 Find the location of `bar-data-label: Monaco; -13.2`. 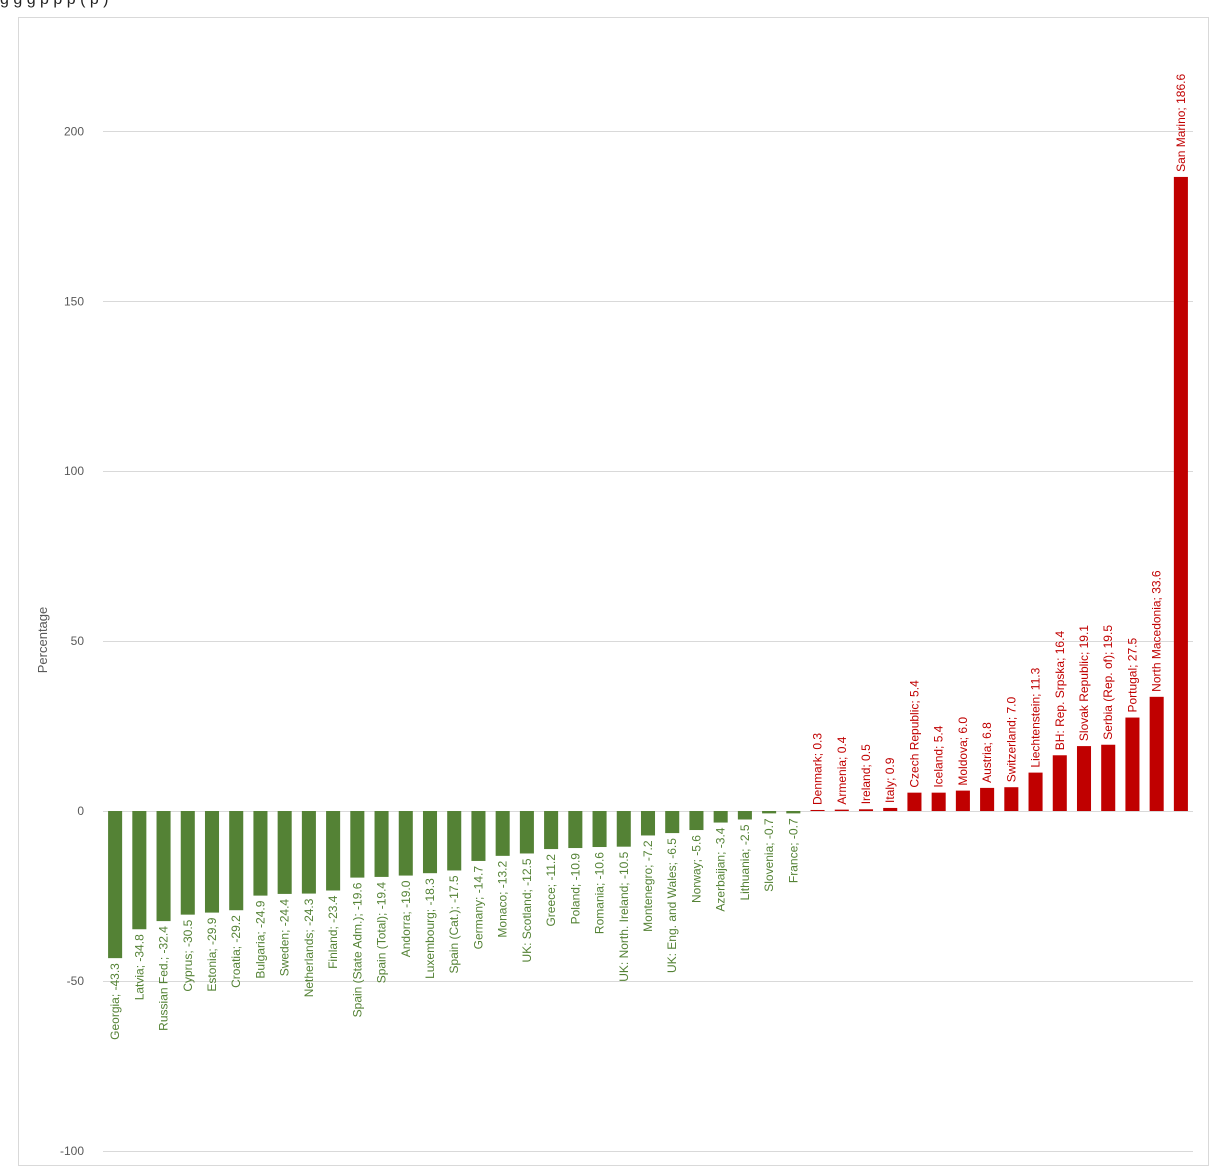

bar-data-label: Monaco; -13.2 is located at coordinates (503, 899).